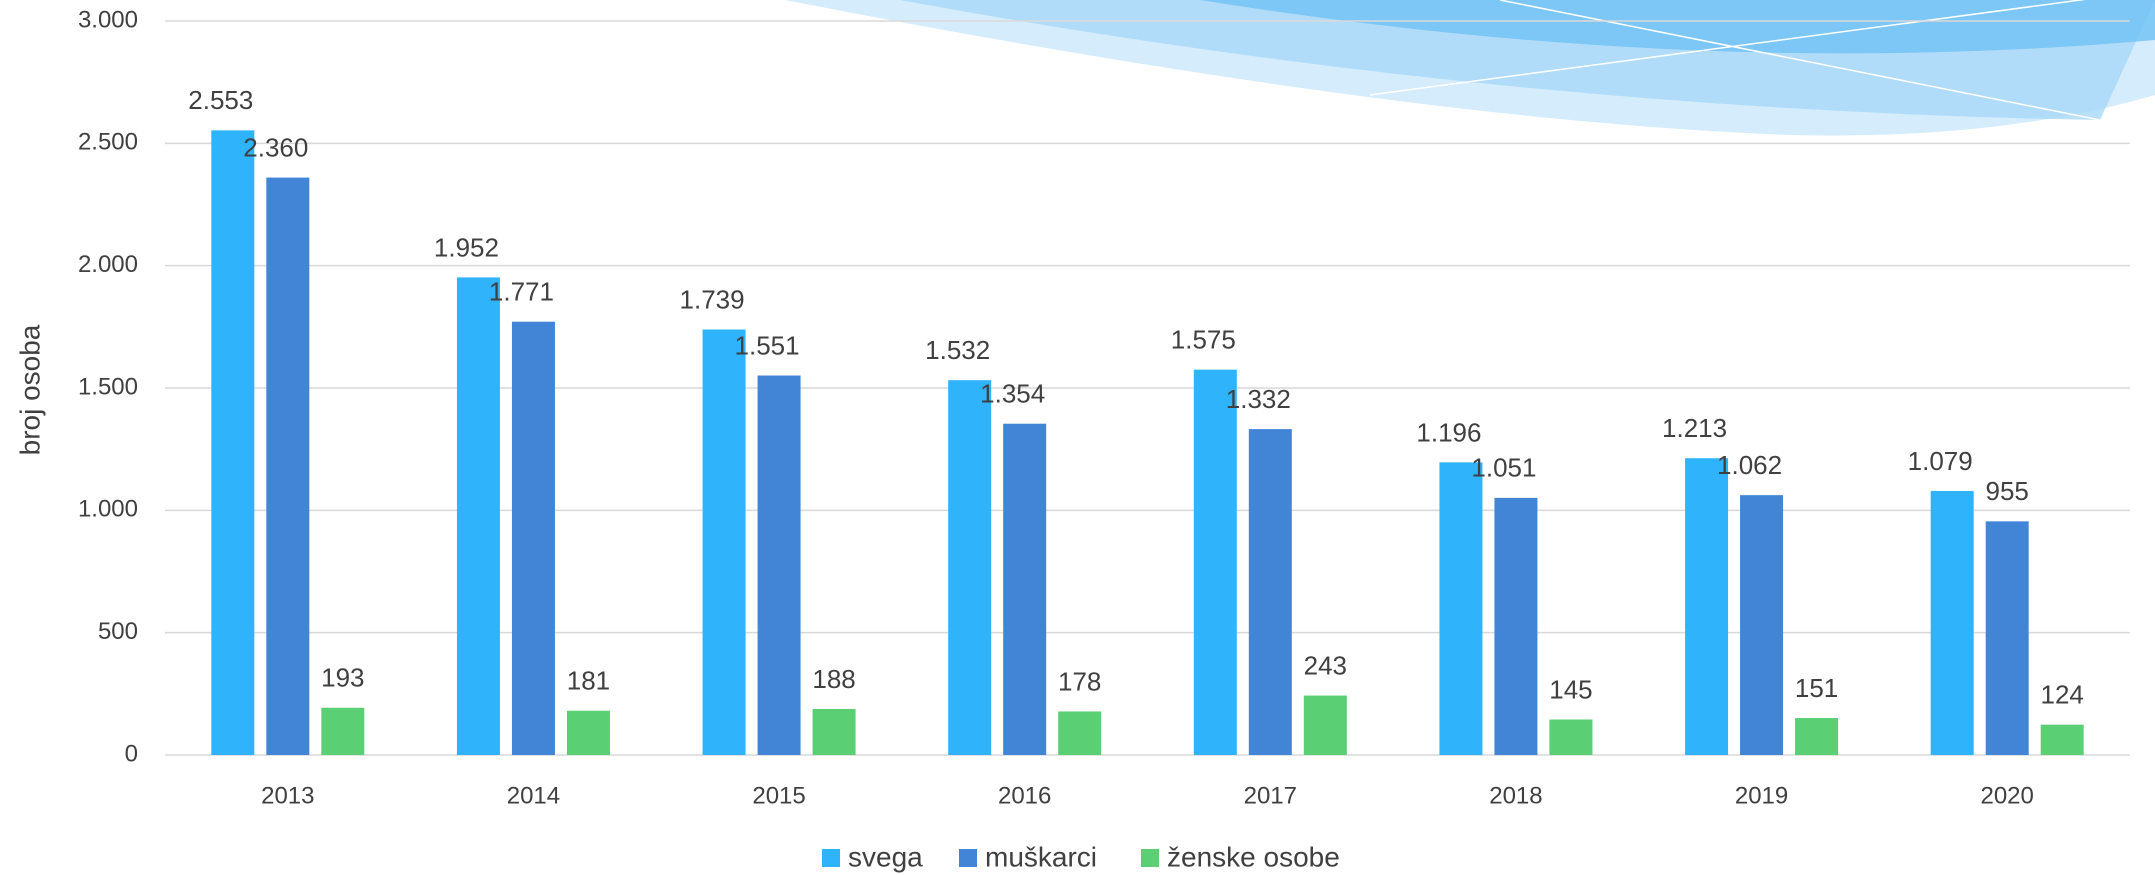 Image resolution: width=2155 pixels, height=875 pixels. Describe the element at coordinates (1325, 665) in the screenshot. I see `data-label: 243` at that location.